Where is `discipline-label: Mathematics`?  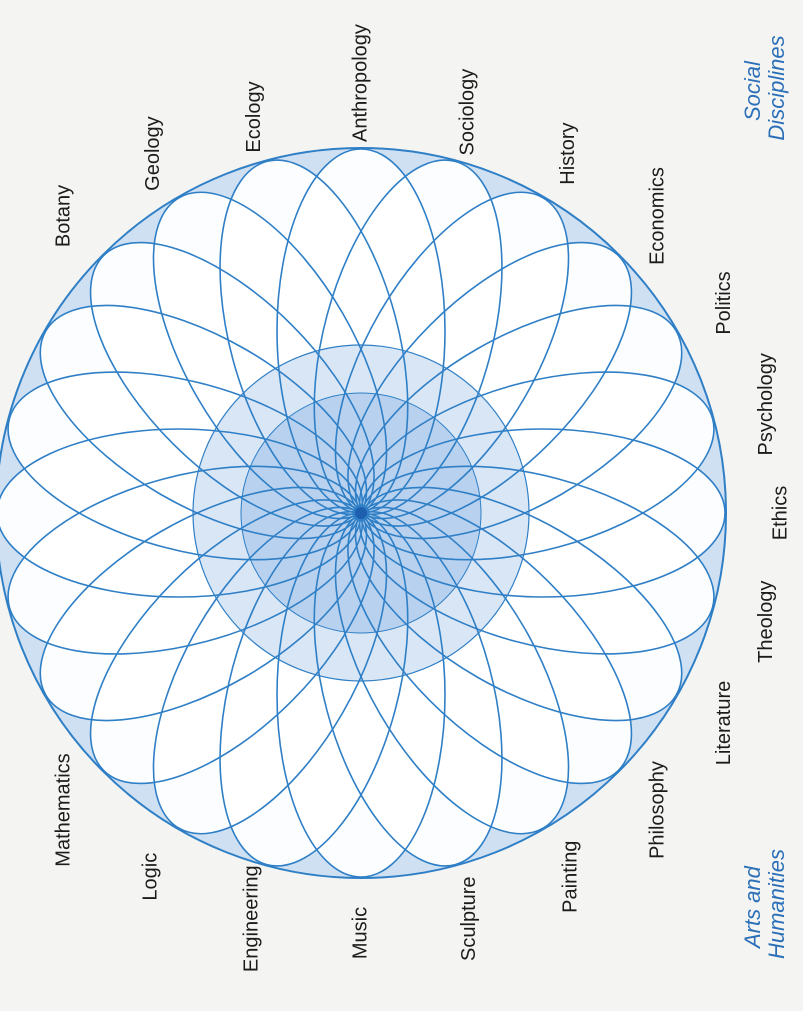
discipline-label: Mathematics is located at coordinates (63, 809).